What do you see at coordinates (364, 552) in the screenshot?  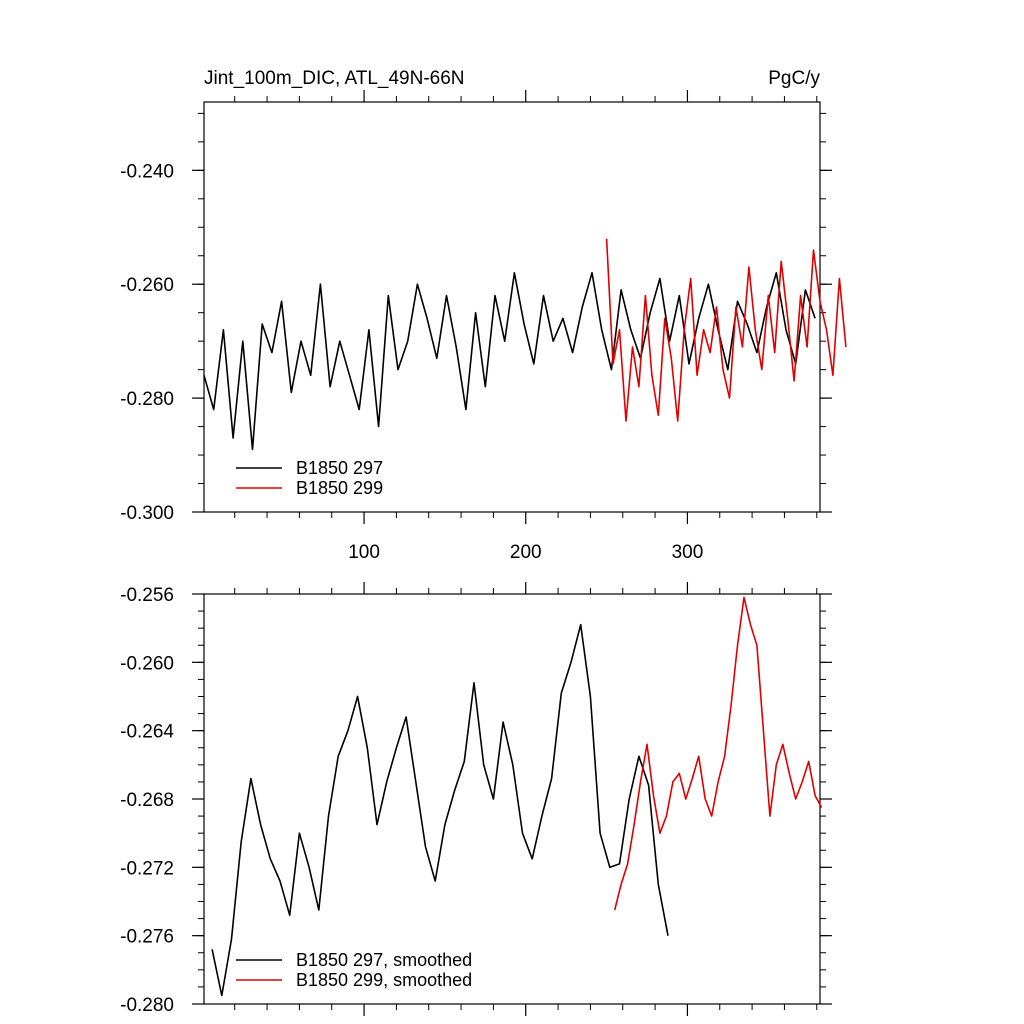 I see `top-xtick-label-100: 100` at bounding box center [364, 552].